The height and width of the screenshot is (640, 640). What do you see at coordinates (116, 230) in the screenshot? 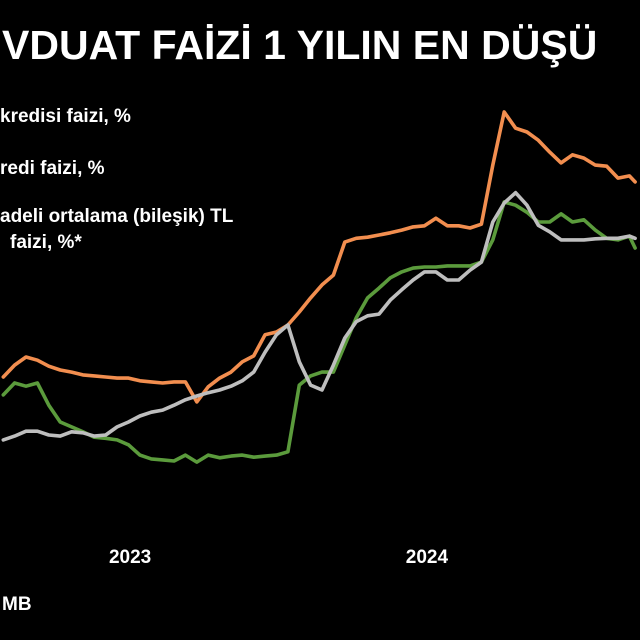
I see `legend-entry-3: adeli ortalama (bileşik) TL faizi, %*` at bounding box center [116, 230].